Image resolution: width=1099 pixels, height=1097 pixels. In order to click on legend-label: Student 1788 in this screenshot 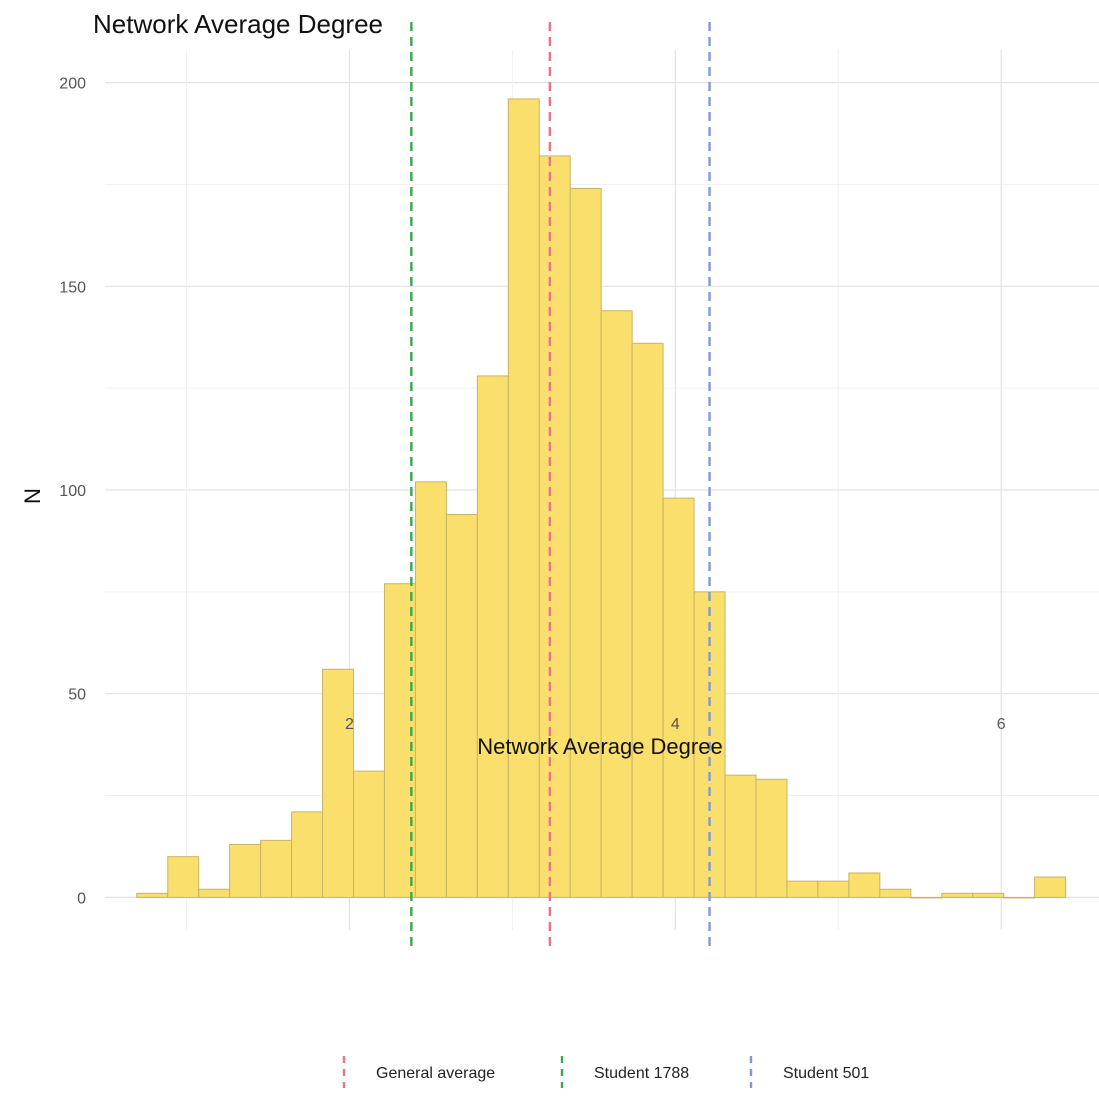, I will do `click(641, 1073)`.